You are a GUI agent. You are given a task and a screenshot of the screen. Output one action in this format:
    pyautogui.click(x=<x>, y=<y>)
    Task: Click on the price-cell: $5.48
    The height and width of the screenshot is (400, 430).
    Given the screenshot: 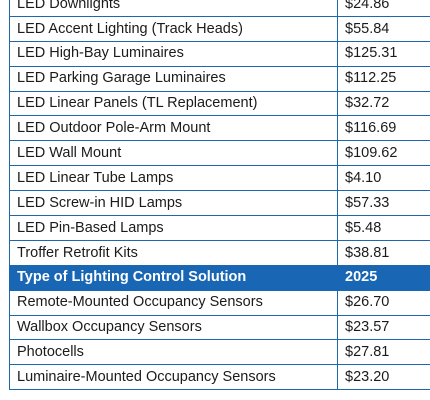 What is the action you would take?
    pyautogui.click(x=383, y=228)
    